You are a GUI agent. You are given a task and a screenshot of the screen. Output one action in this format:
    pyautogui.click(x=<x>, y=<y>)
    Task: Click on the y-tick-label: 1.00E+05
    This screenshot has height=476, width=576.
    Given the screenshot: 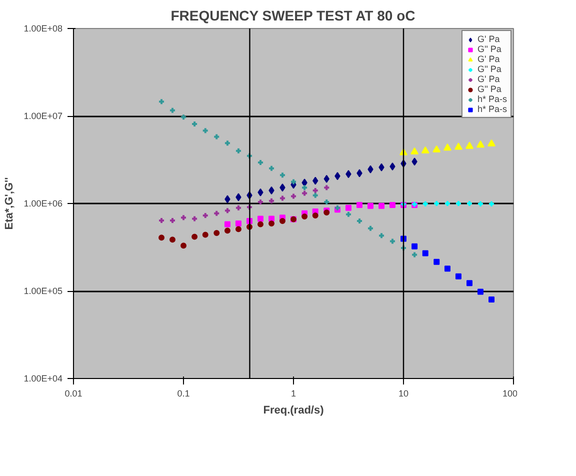 What is the action you would take?
    pyautogui.click(x=43, y=291)
    